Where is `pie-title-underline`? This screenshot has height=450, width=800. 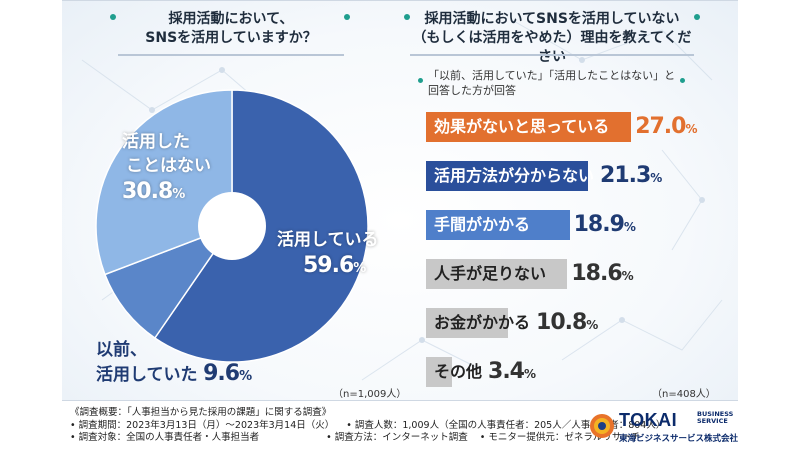 pie-title-underline is located at coordinates (231, 55).